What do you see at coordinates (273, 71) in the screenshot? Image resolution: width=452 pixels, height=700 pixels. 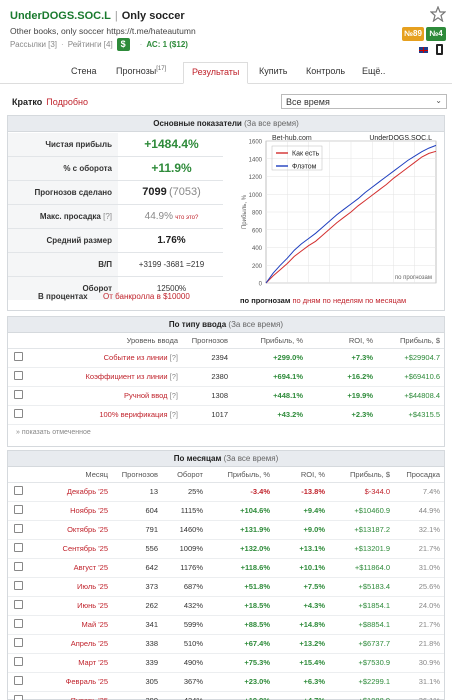 I see `tab-buy: Купить` at bounding box center [273, 71].